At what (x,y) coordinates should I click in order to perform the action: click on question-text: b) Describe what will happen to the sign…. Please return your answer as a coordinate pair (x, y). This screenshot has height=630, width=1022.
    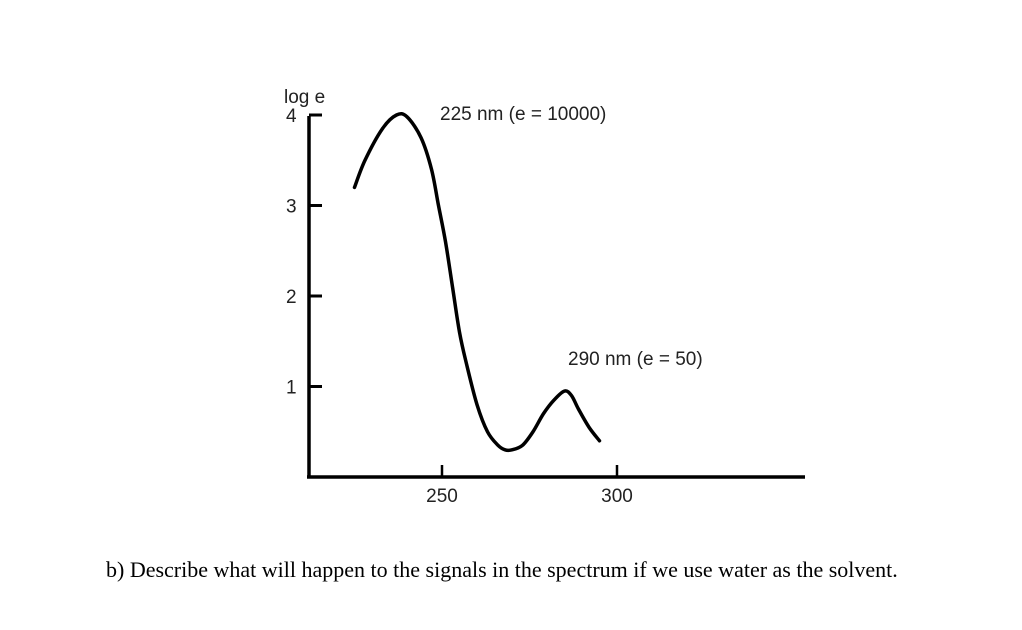
    Looking at the image, I should click on (502, 569).